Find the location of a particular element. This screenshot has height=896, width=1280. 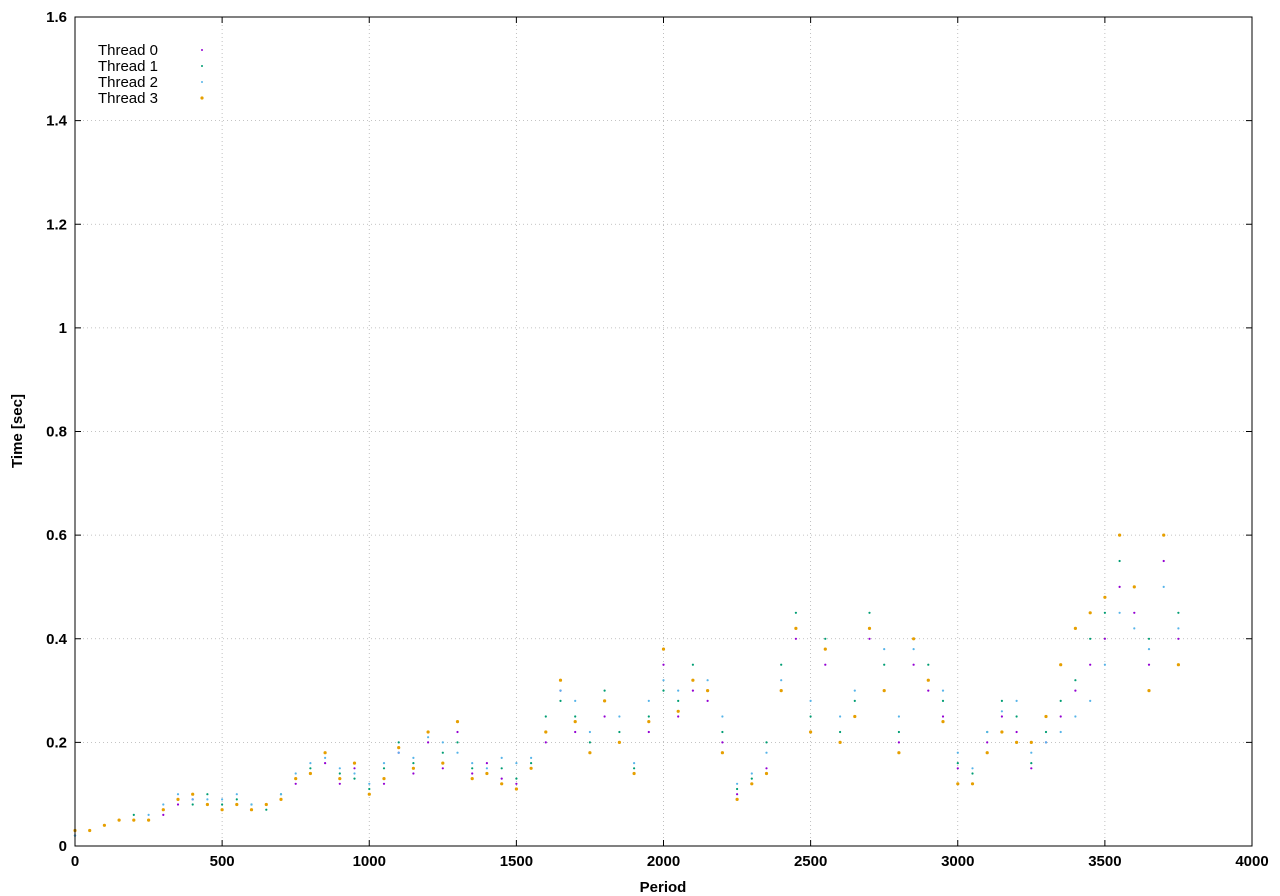

y-tick-label: 0.2 is located at coordinates (56, 742).